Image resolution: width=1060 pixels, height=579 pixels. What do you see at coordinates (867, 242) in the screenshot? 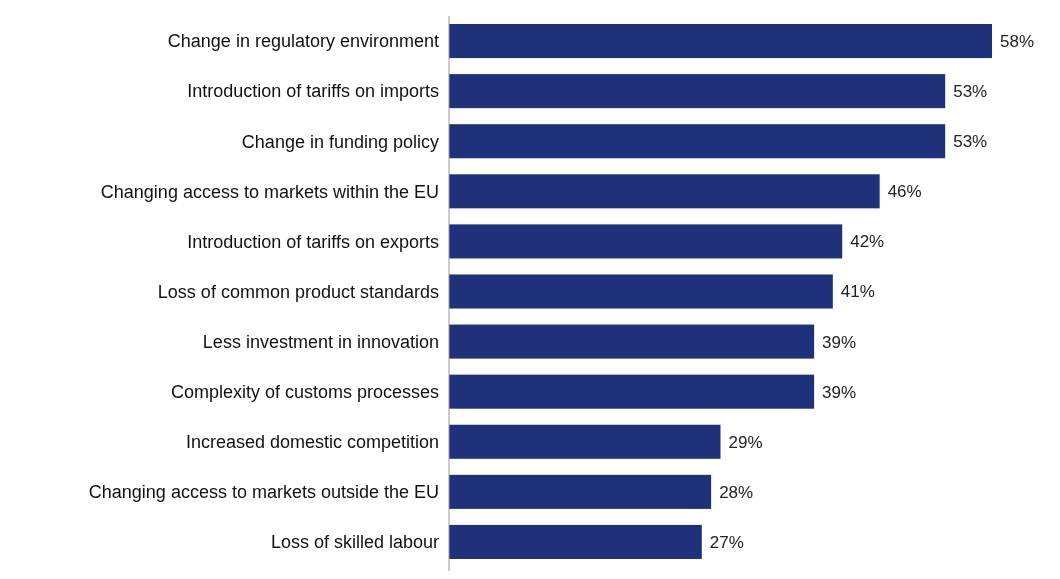
I see `data-label: 42%` at bounding box center [867, 242].